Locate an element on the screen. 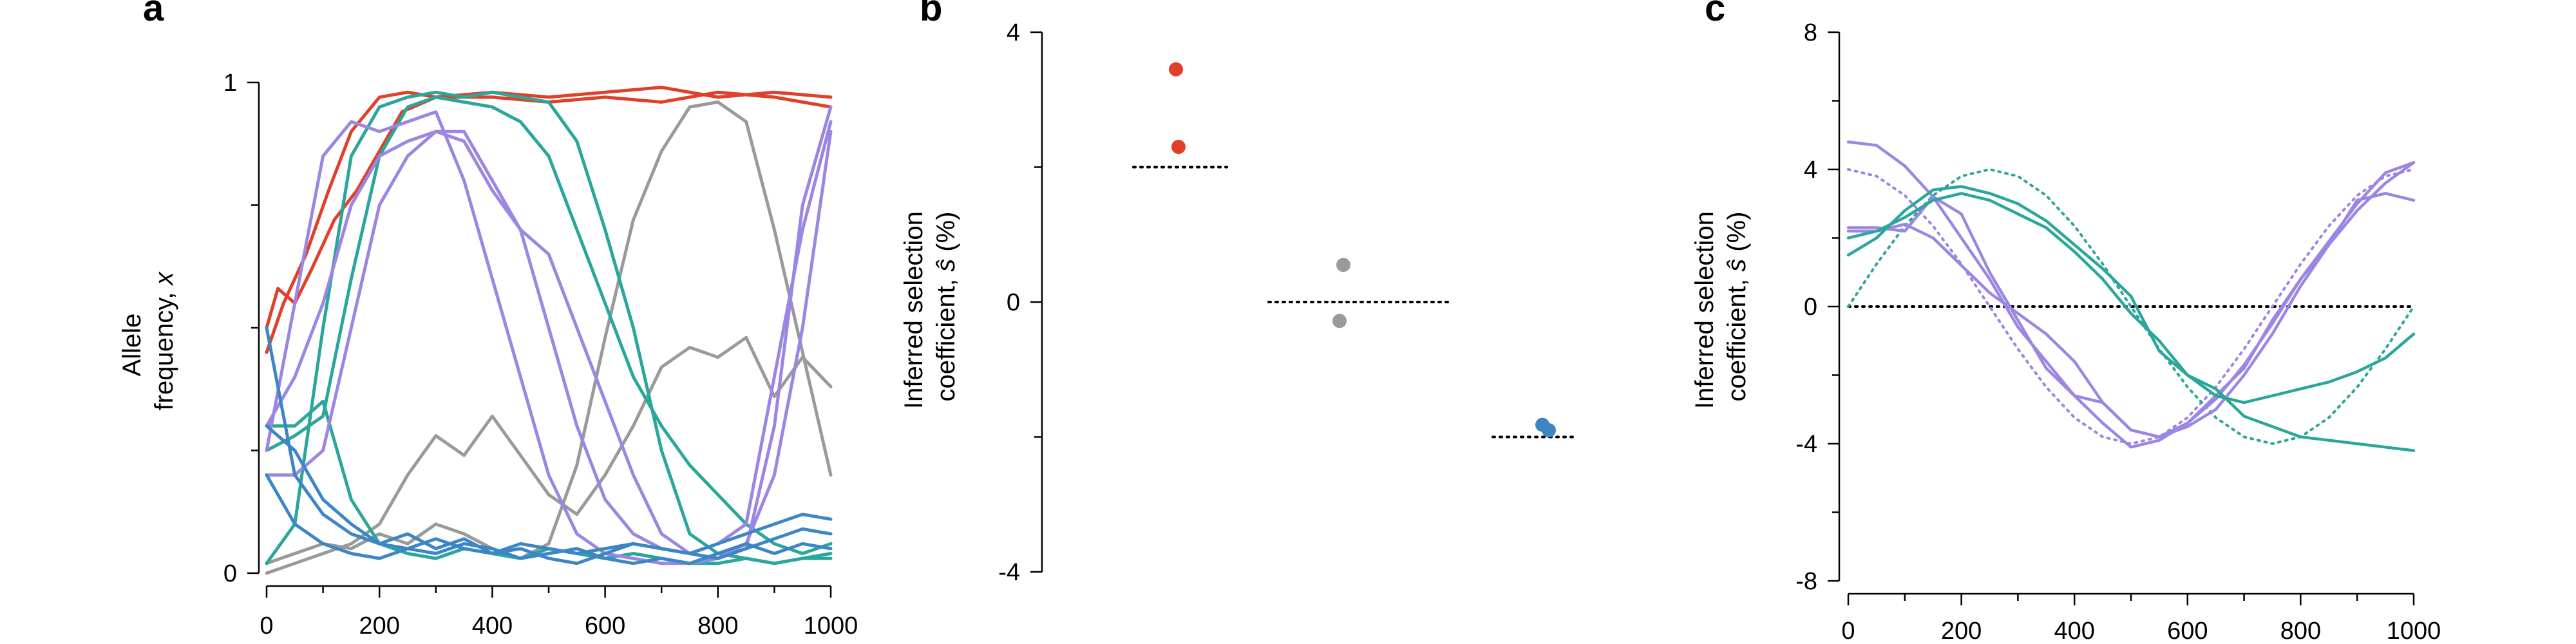 The height and width of the screenshot is (644, 2576). panel-b-ylabel: Inferred selection coefficient, ŝ (%) is located at coordinates (930, 306).